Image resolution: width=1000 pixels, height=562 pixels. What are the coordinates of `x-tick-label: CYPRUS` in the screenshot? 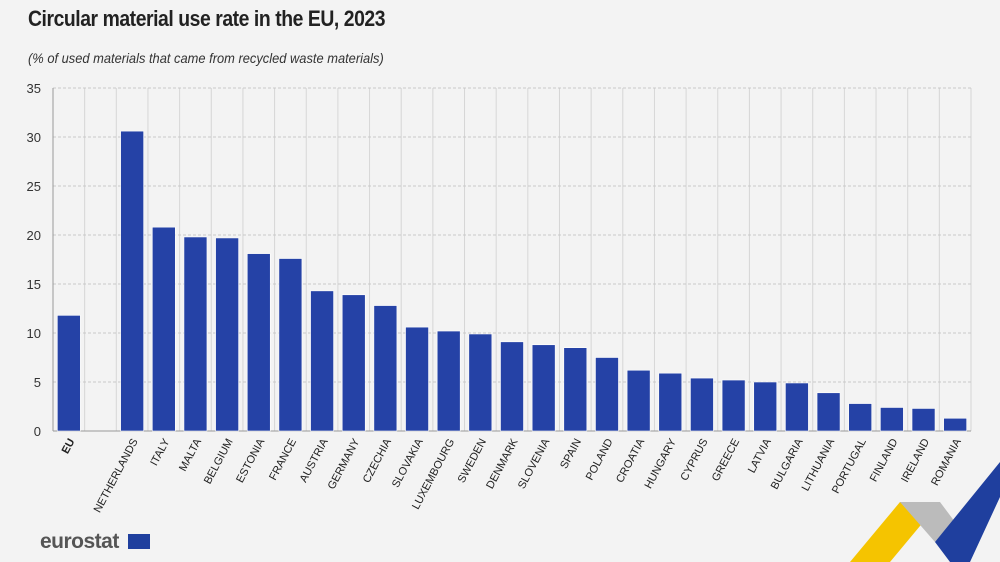 It's located at (694, 460).